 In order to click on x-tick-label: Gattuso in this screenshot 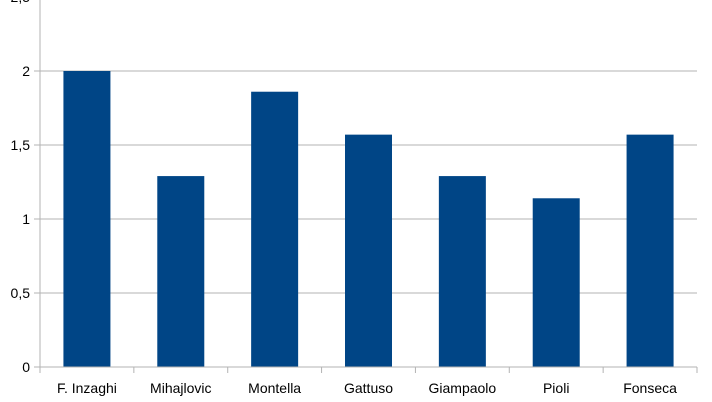, I will do `click(368, 388)`.